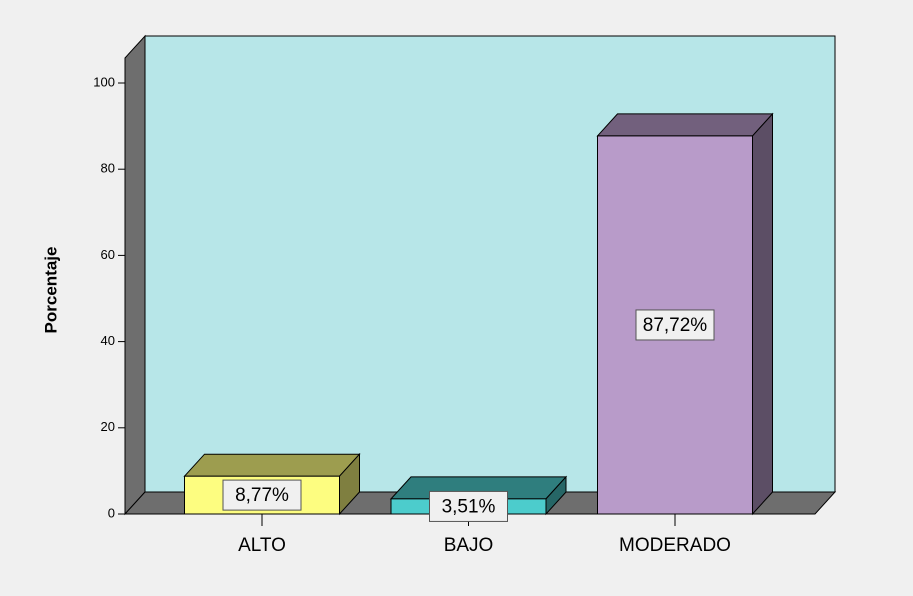 This screenshot has height=596, width=913. Describe the element at coordinates (262, 545) in the screenshot. I see `x-tick-label: ALTO` at that location.